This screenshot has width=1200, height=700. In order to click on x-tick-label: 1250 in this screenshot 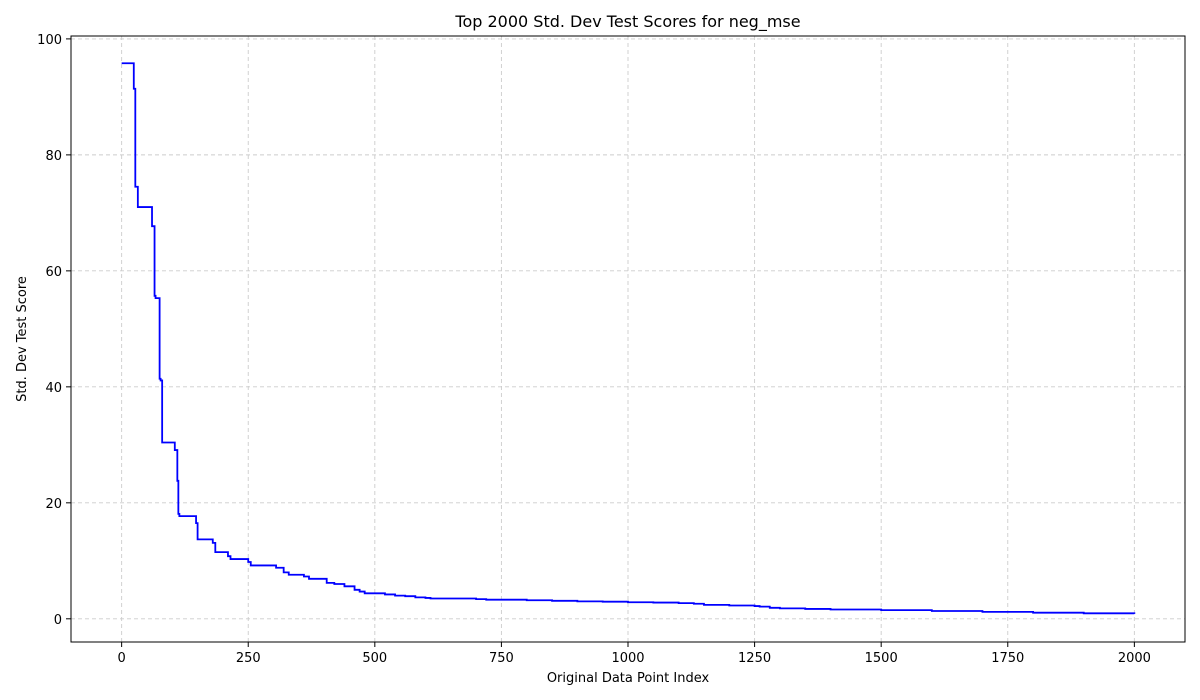, I will do `click(754, 658)`.